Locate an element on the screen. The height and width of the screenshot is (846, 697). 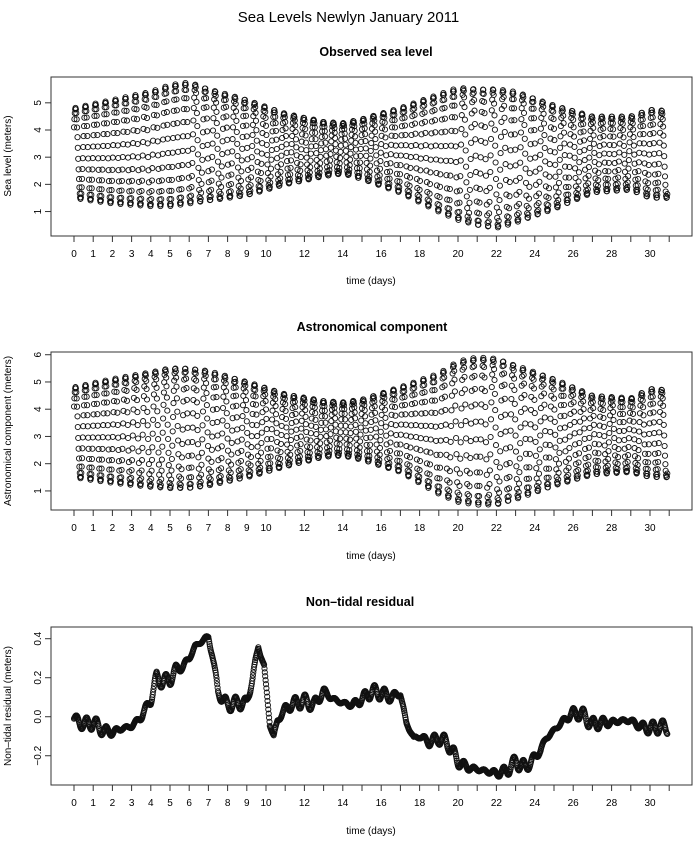
x-tick-label: 18 is located at coordinates (420, 803).